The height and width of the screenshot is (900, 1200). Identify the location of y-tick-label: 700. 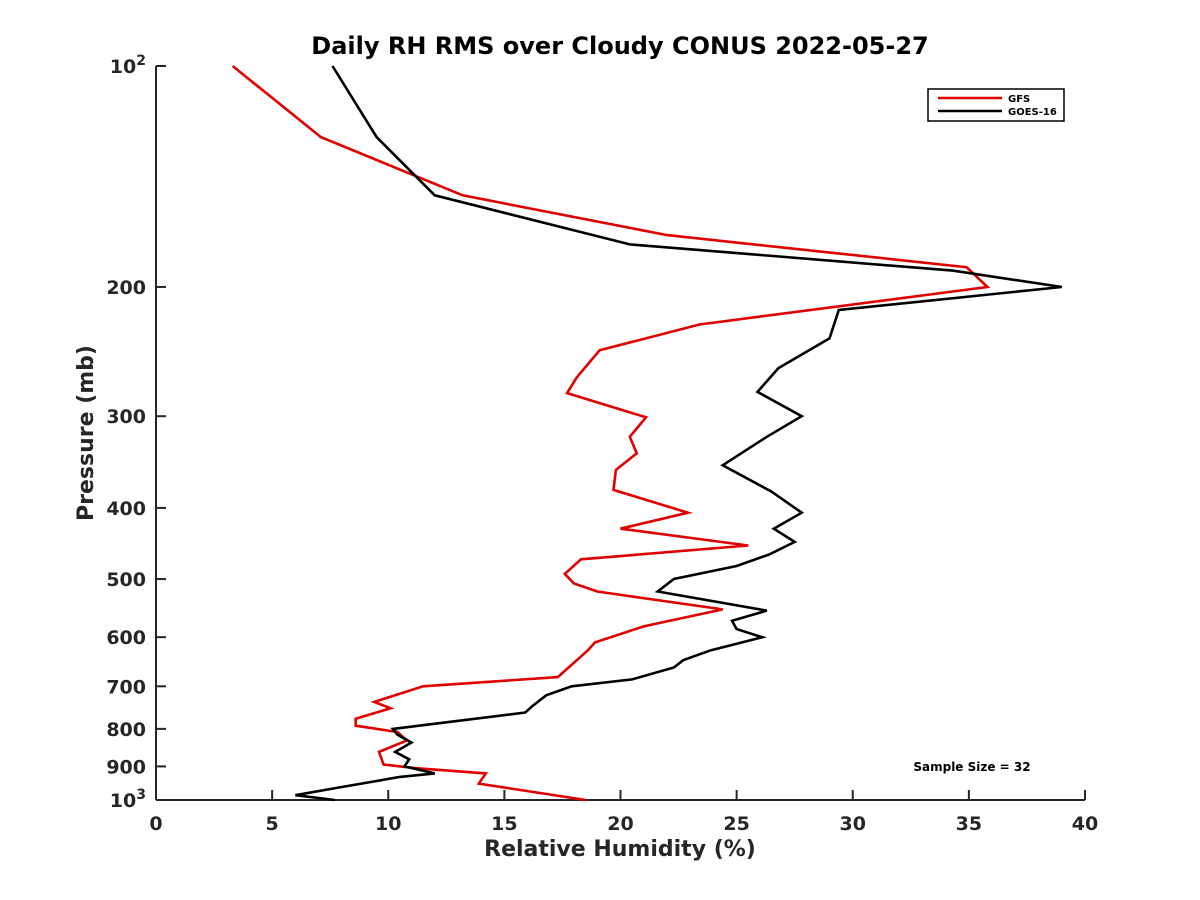
(126, 687).